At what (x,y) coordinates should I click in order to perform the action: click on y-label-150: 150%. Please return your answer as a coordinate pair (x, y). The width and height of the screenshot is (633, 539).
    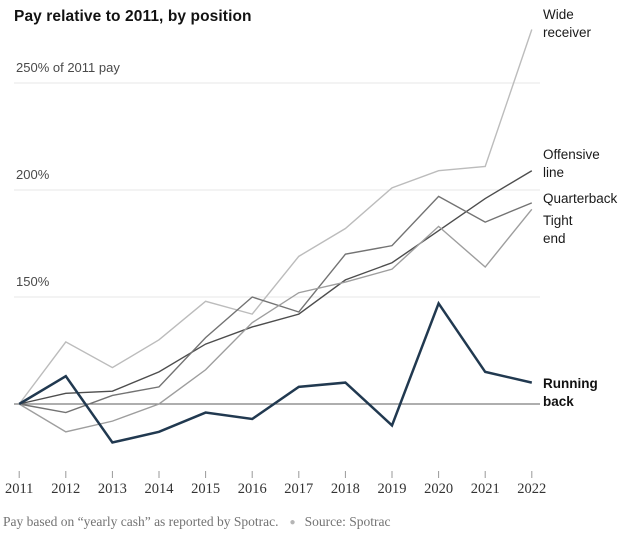
    Looking at the image, I should click on (33, 281).